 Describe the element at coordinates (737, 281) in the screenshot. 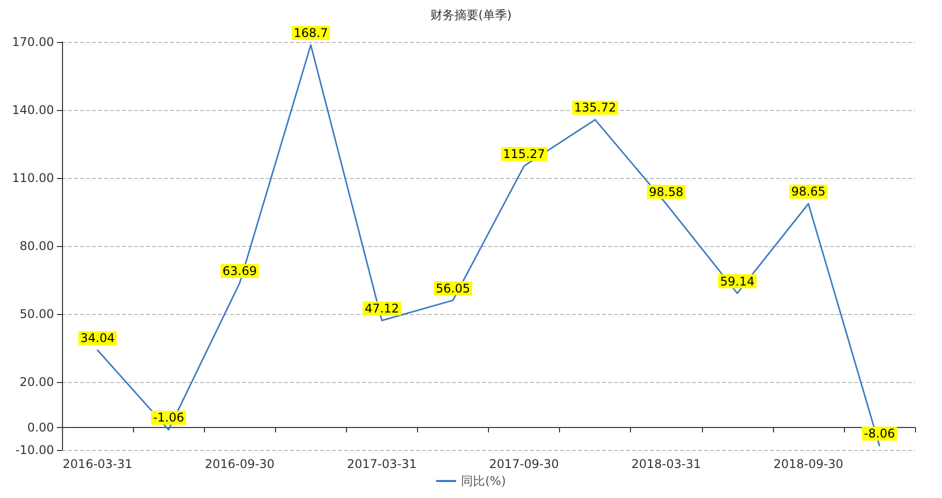

I see `data-label: 59.14` at that location.